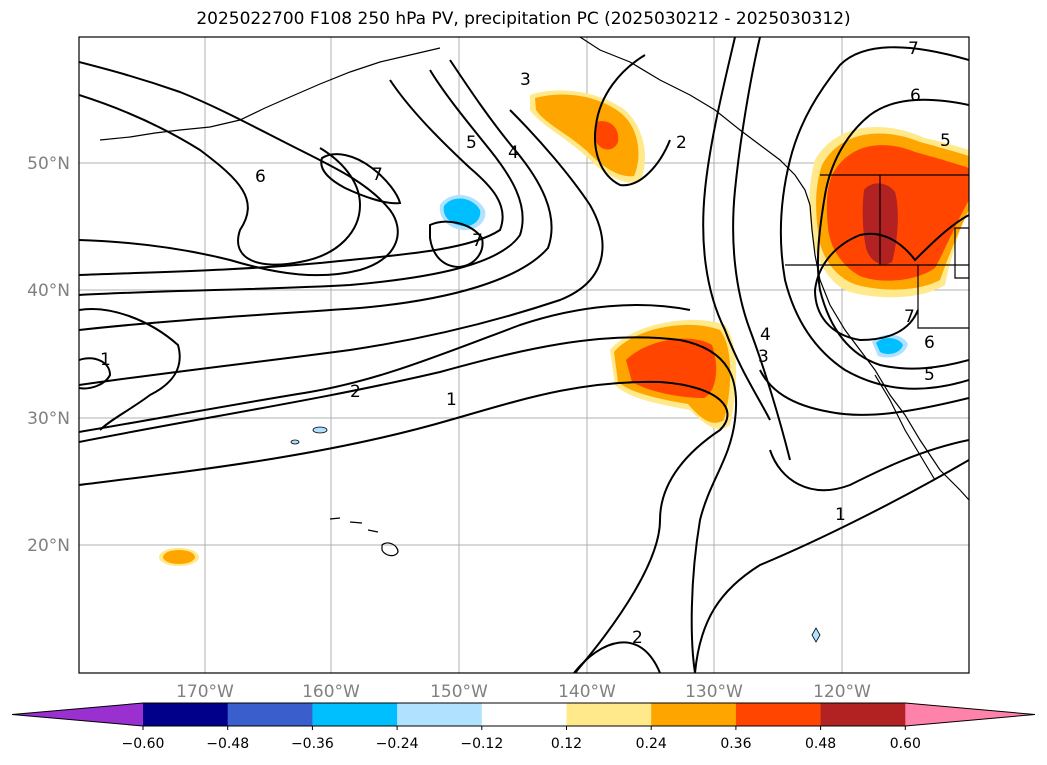 The height and width of the screenshot is (765, 1047). What do you see at coordinates (377, 175) in the screenshot?
I see `contour-label-7: 7` at bounding box center [377, 175].